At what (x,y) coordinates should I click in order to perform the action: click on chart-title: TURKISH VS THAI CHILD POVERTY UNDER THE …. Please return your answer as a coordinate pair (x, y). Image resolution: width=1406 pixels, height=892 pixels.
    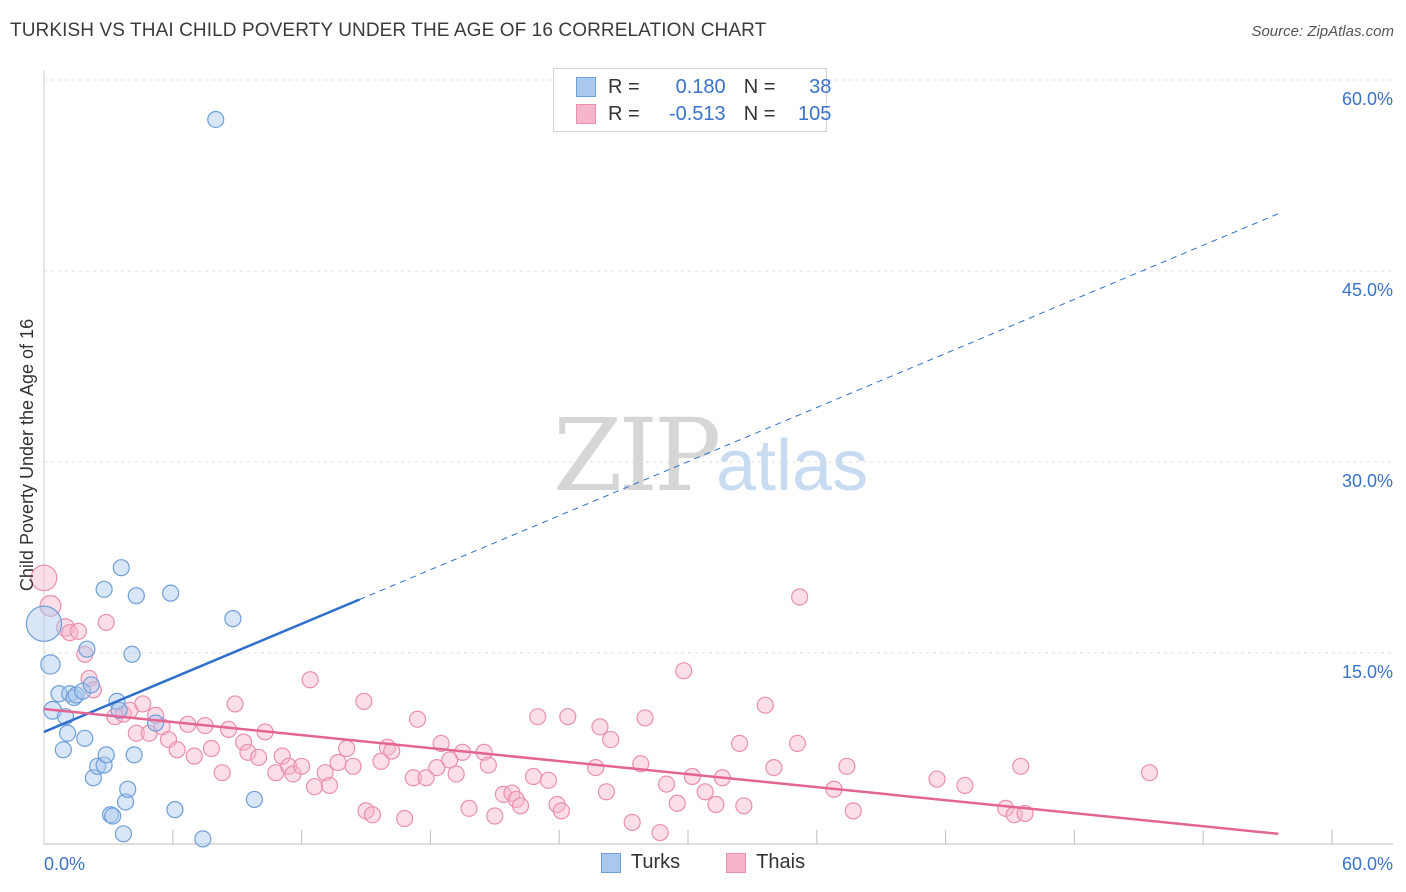
    Looking at the image, I should click on (388, 30).